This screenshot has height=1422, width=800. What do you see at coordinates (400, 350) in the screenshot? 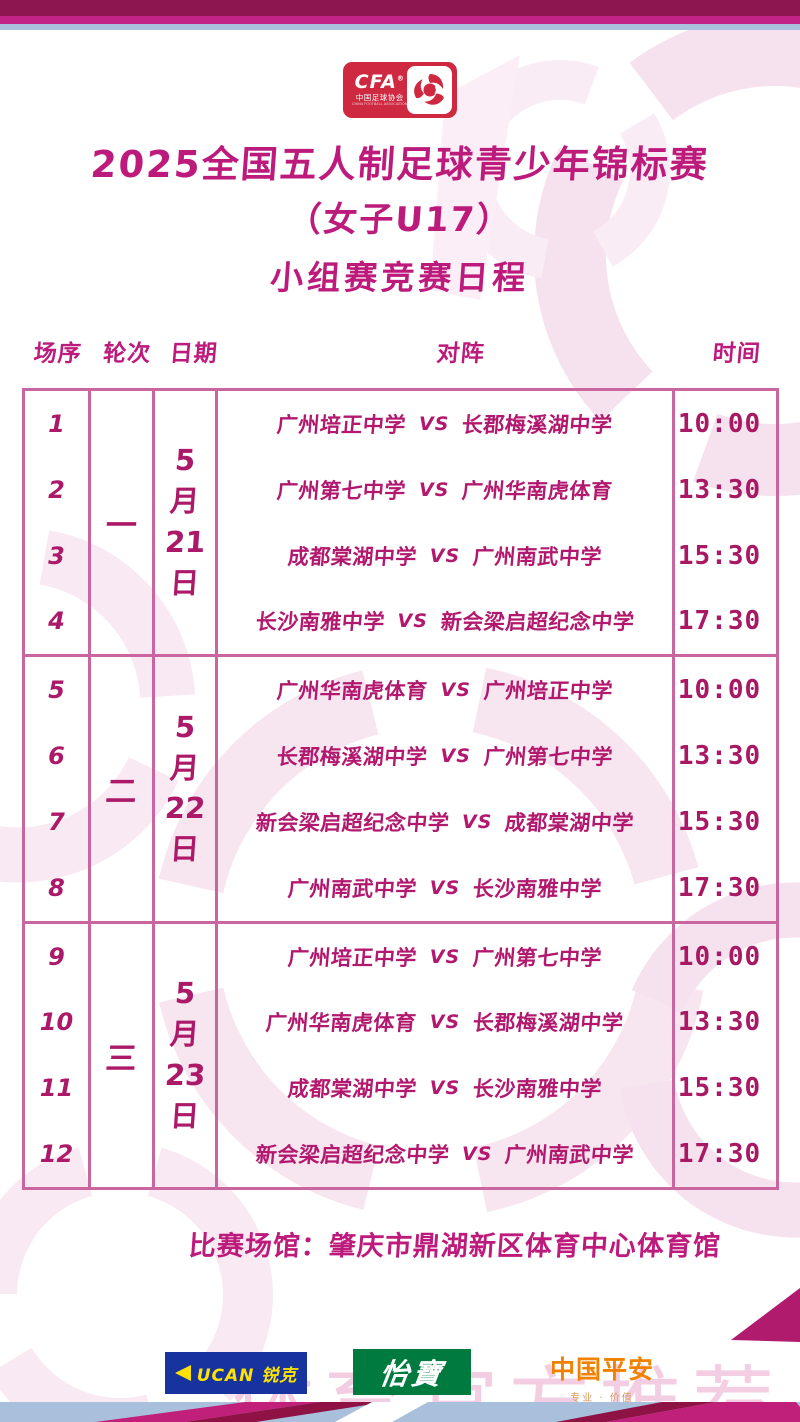
I see `table-header-row: 场序 轮次 日期 对阵 时间` at bounding box center [400, 350].